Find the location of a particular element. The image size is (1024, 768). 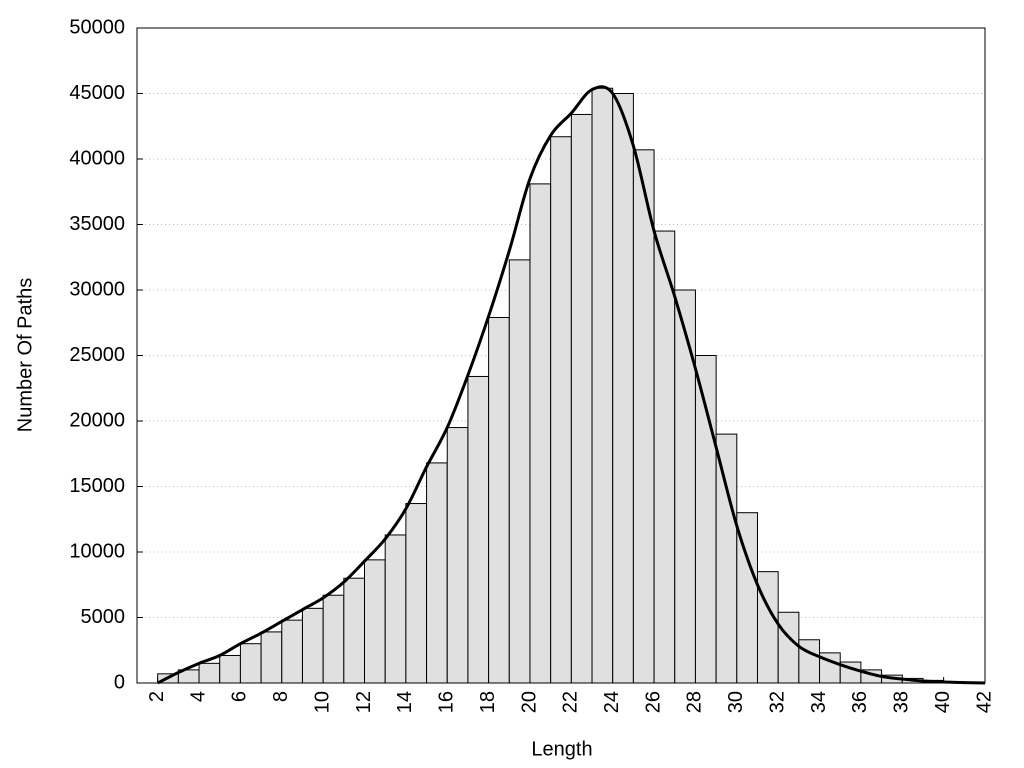

y-tick-label: 10000 is located at coordinates (97, 551).